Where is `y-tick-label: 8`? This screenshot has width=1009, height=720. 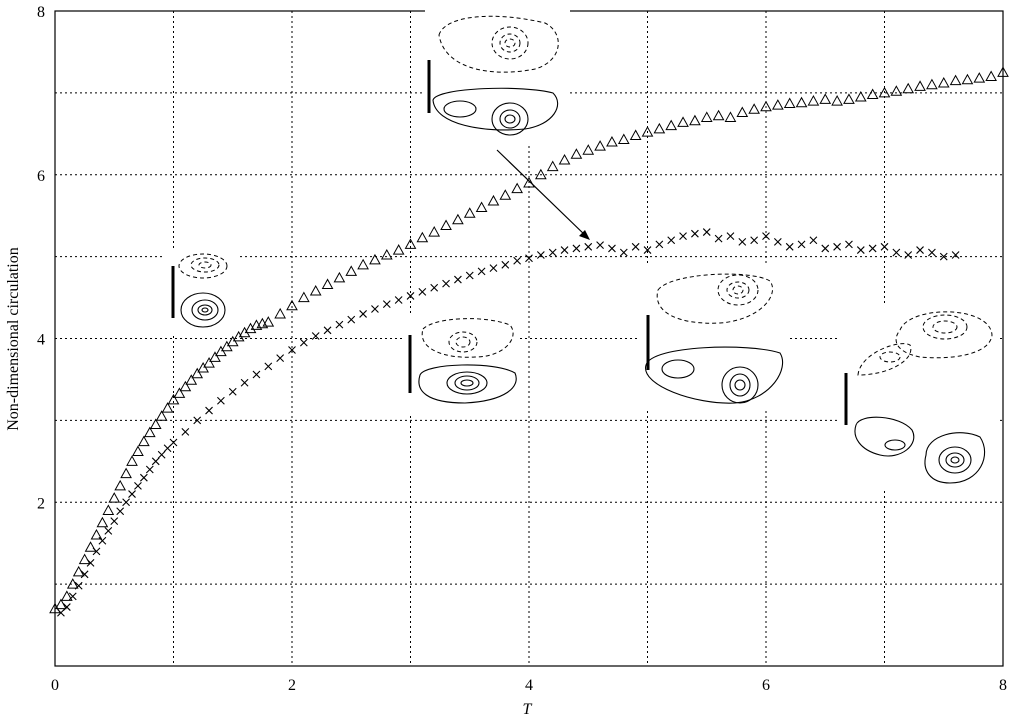 y-tick-label: 8 is located at coordinates (41, 12).